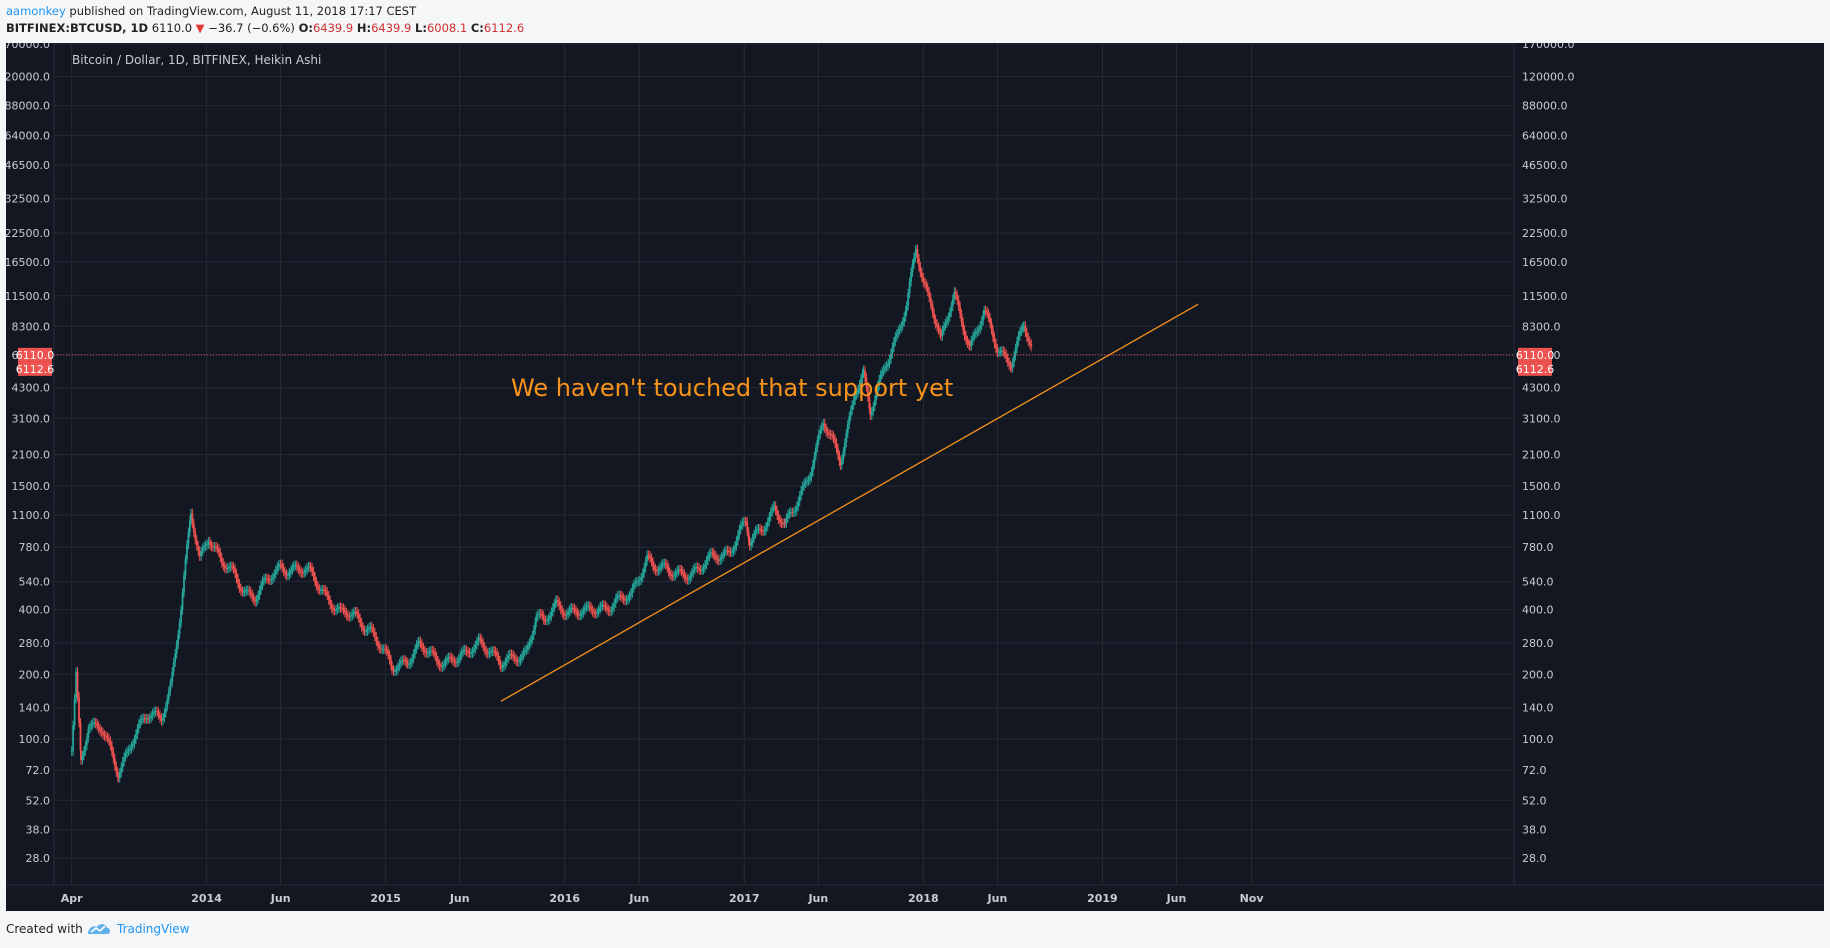  Describe the element at coordinates (35, 368) in the screenshot. I see `close-price-badge-left-bg` at that location.